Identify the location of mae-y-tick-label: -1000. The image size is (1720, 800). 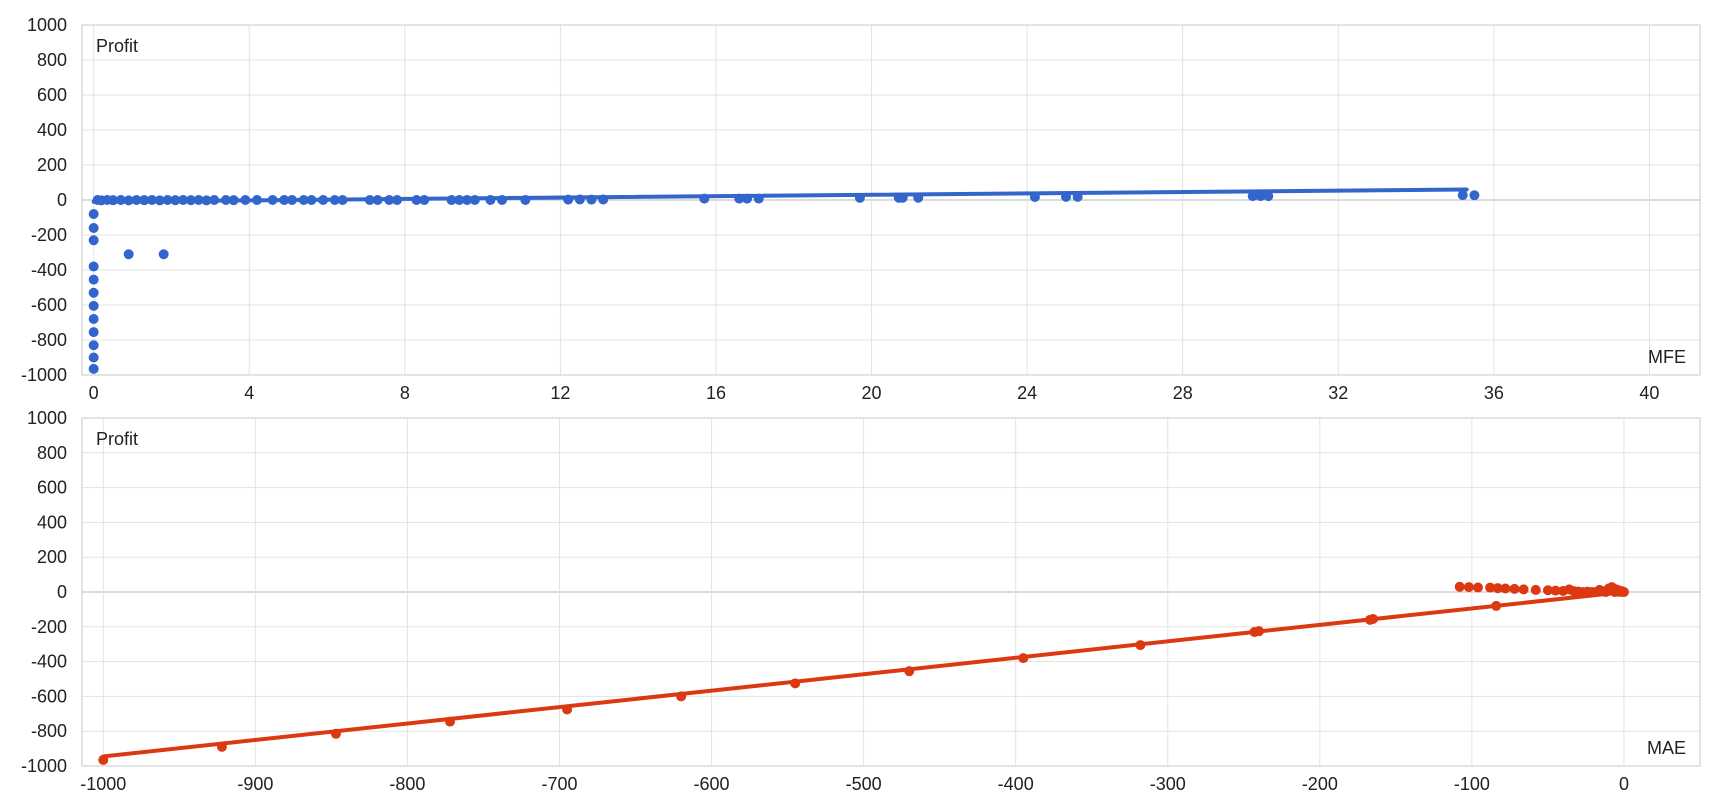
(44, 766).